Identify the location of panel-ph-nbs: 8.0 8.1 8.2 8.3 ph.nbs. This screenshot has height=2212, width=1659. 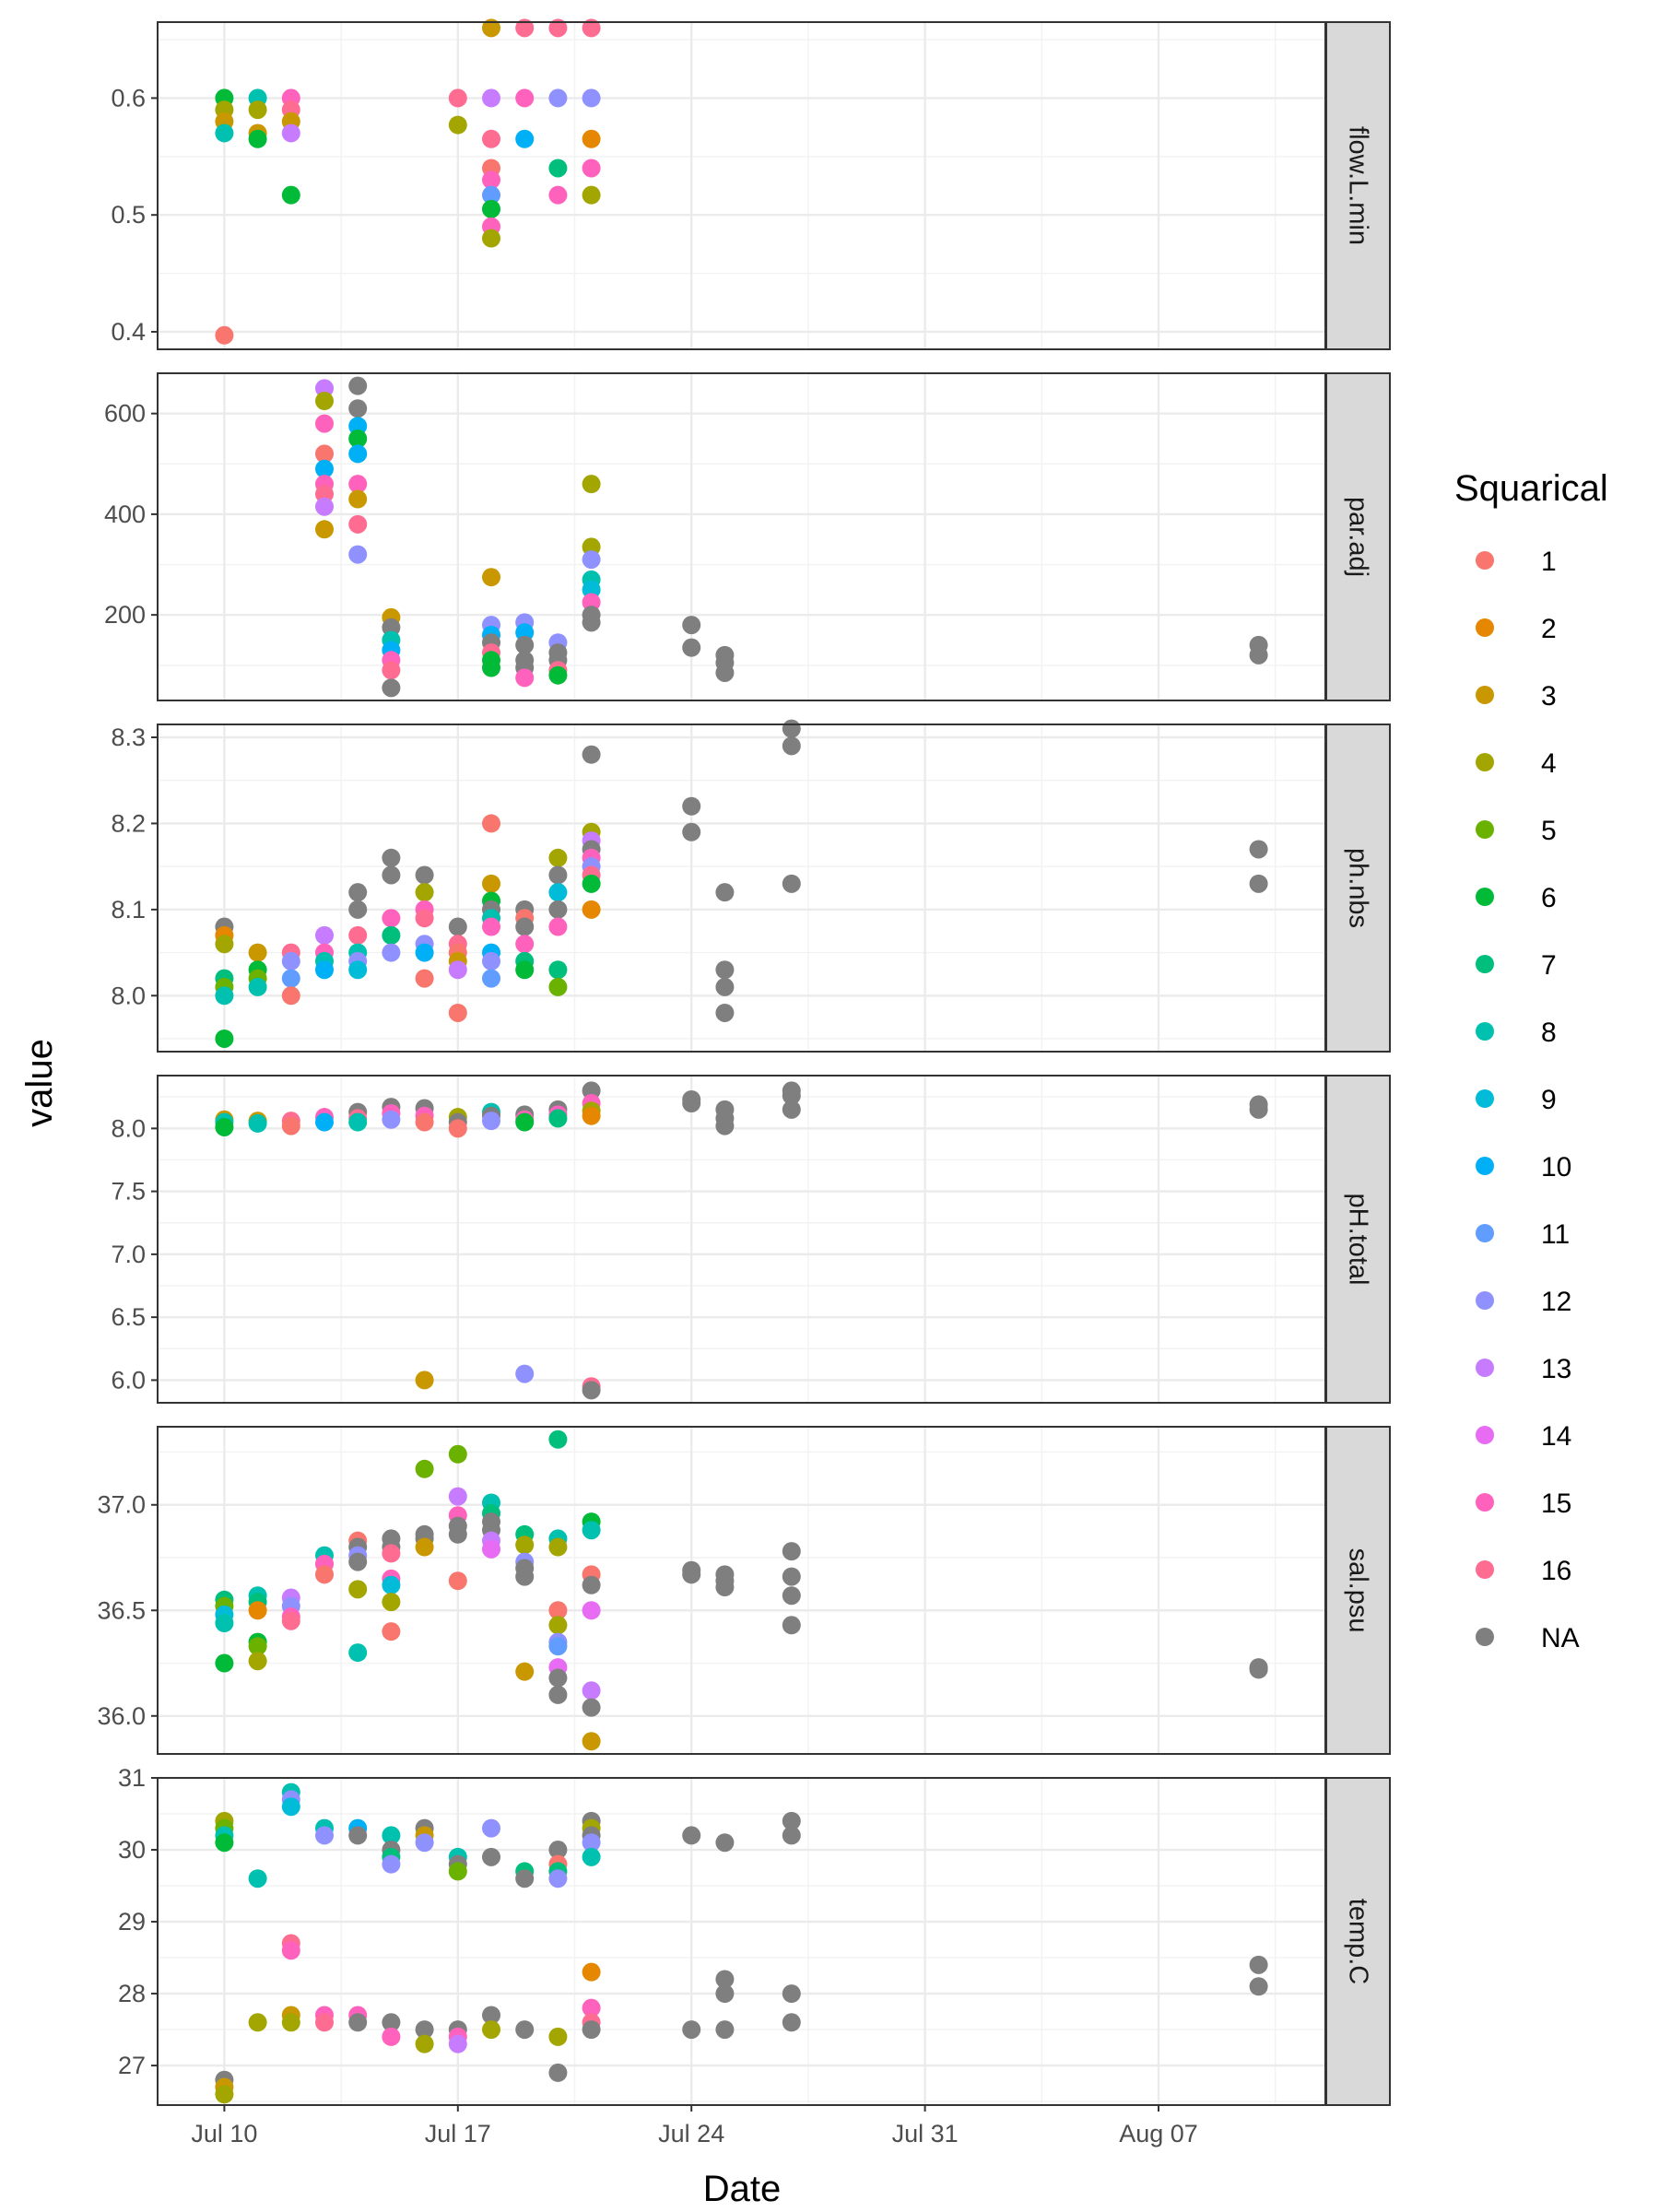
(751, 886).